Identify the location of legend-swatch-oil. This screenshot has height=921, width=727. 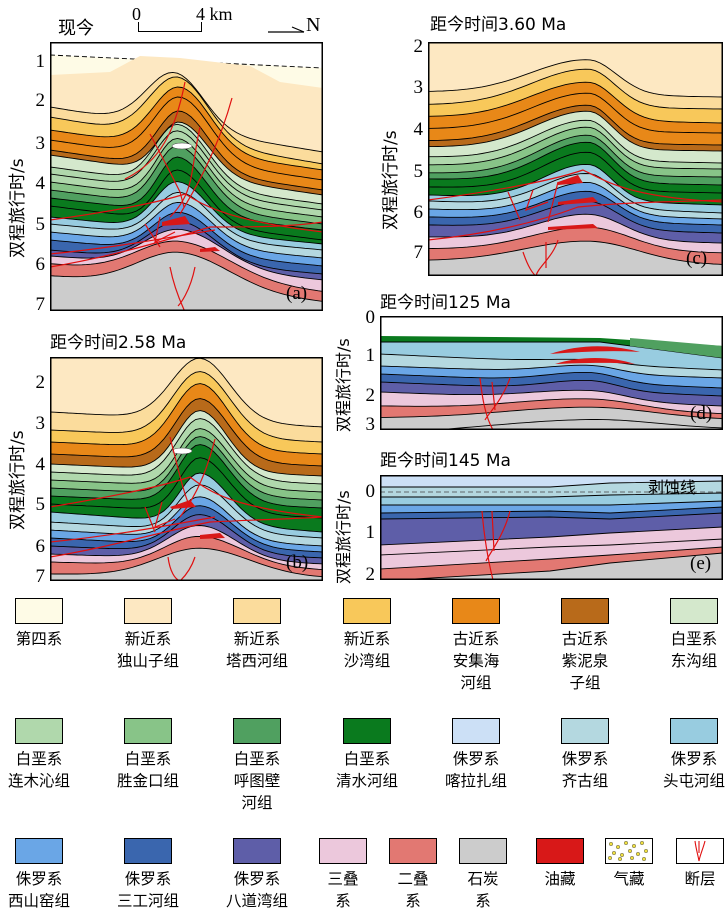
(560, 851).